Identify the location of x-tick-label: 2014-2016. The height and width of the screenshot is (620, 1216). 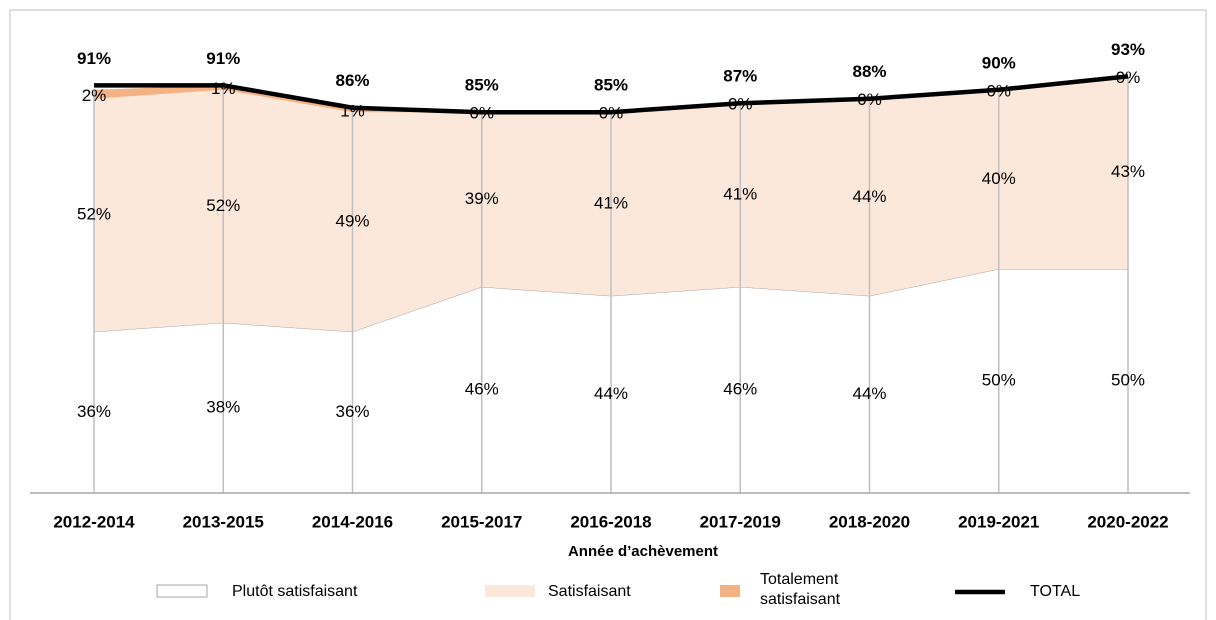
(352, 521).